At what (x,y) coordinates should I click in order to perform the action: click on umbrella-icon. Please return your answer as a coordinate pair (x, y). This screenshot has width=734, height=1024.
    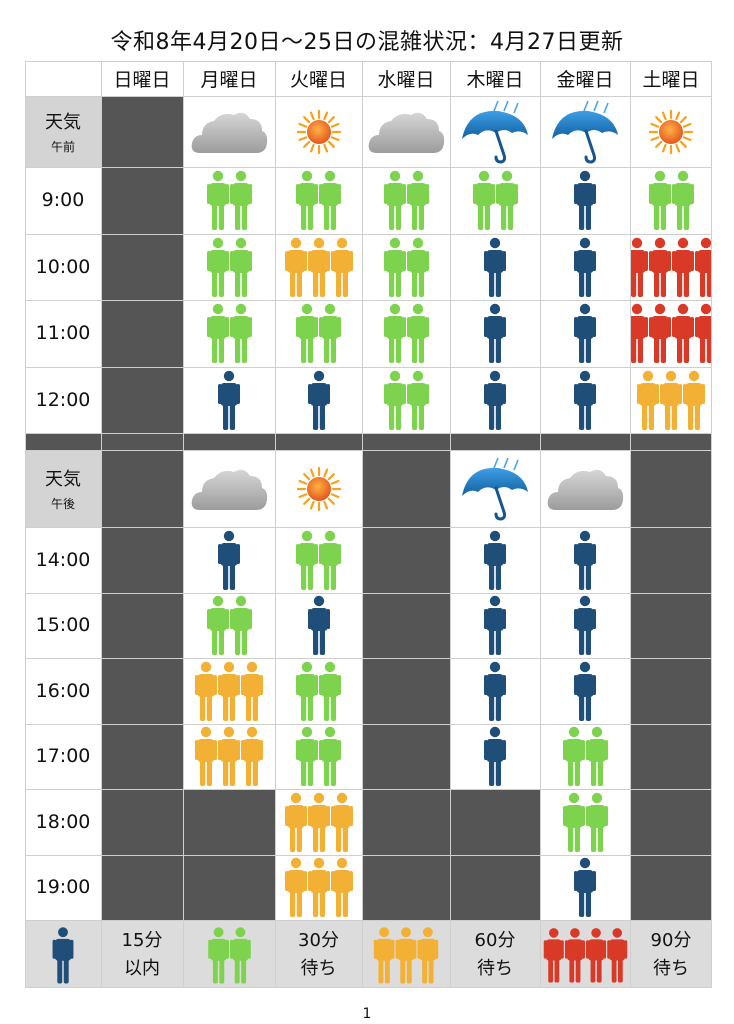
    Looking at the image, I should click on (585, 132).